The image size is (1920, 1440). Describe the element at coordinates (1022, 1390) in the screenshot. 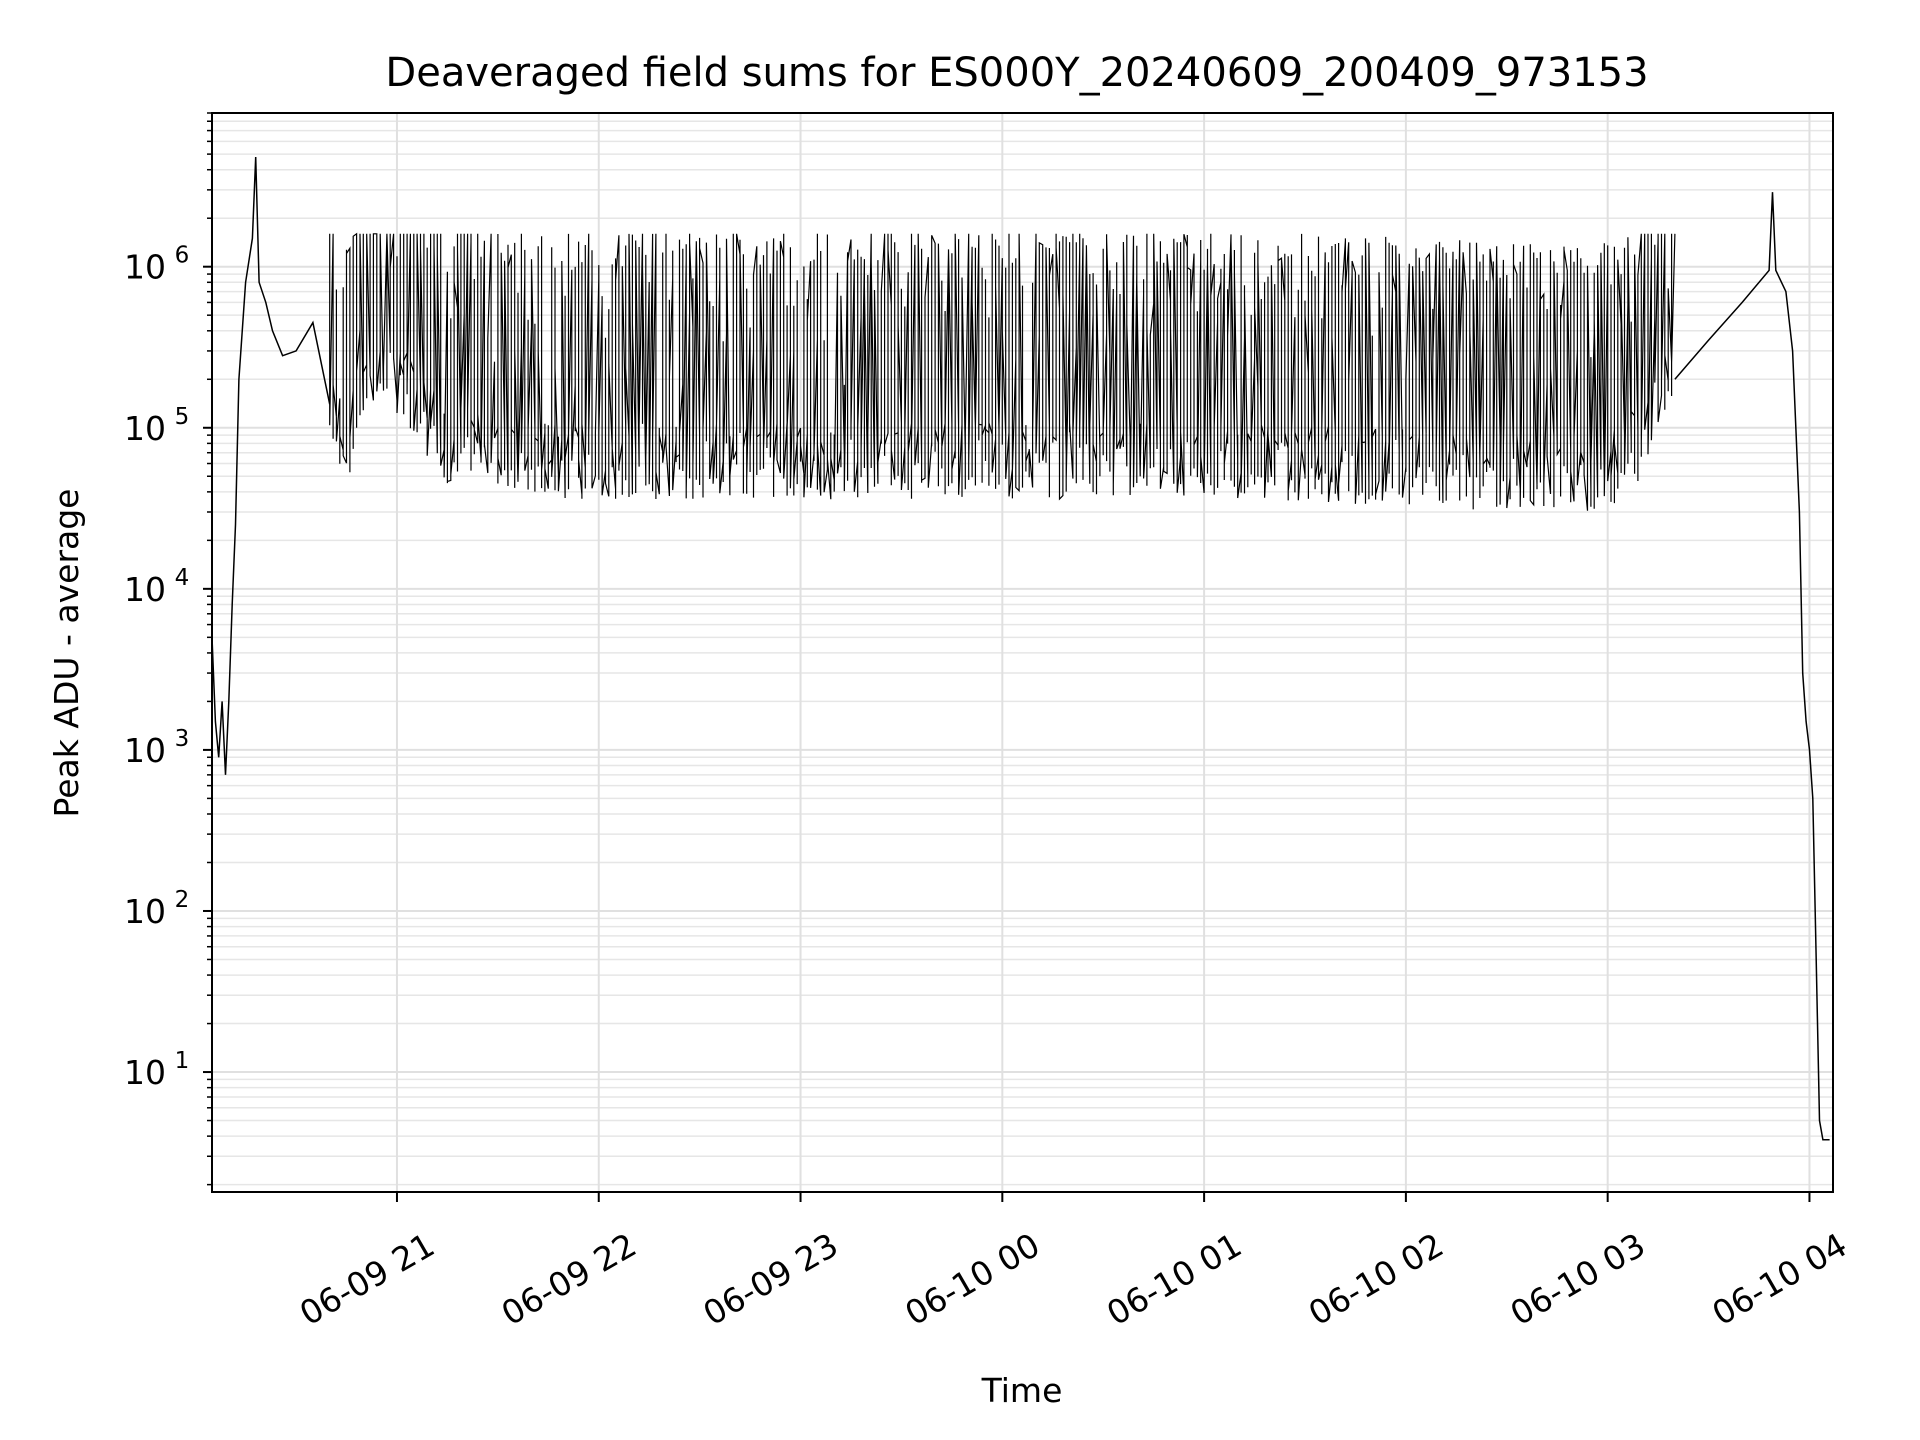

I see `x-axis-label: Time` at that location.